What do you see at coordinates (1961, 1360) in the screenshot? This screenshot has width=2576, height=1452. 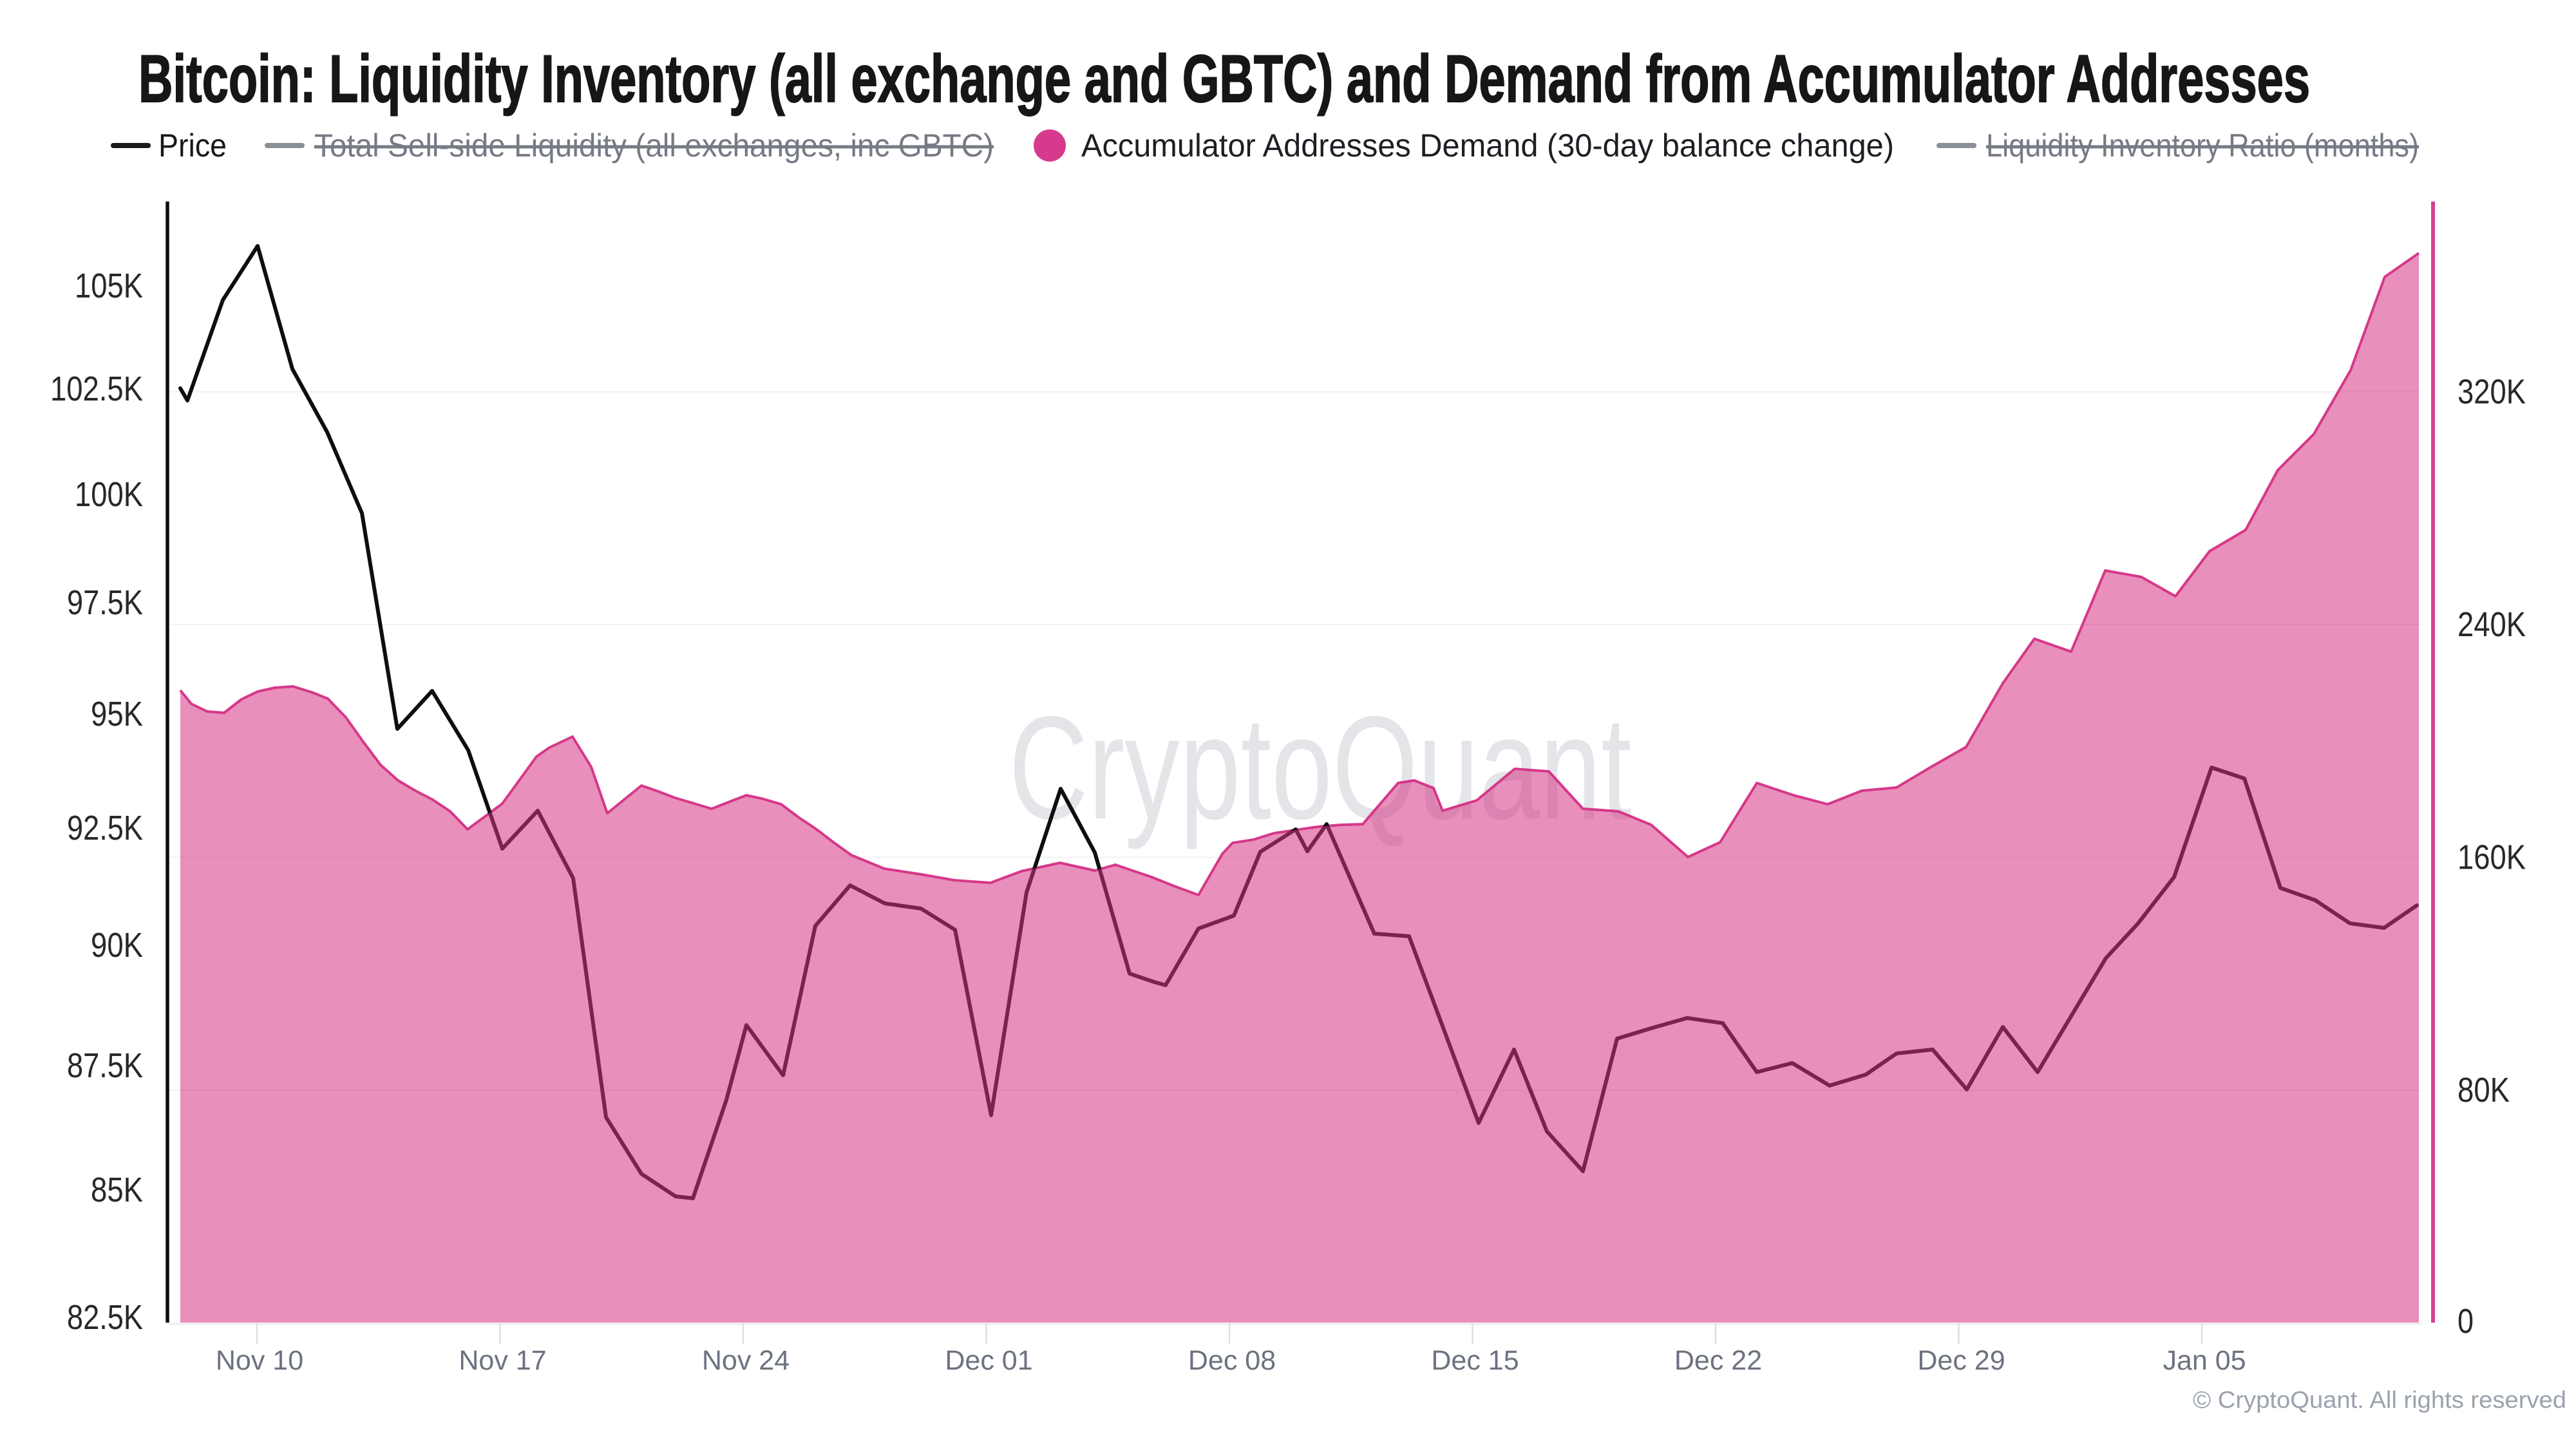 I see `svg-text: Dec 29` at bounding box center [1961, 1360].